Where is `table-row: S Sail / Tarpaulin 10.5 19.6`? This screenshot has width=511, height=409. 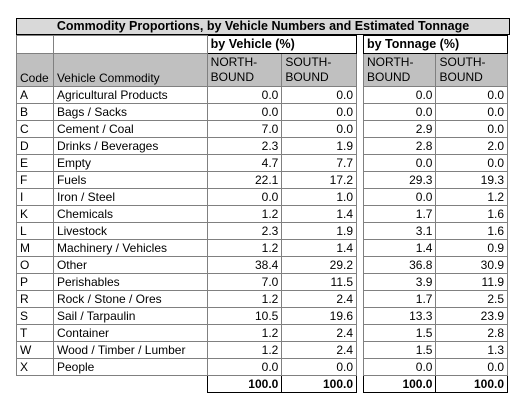
table-row: S Sail / Tarpaulin 10.5 19.6 is located at coordinates (186, 316).